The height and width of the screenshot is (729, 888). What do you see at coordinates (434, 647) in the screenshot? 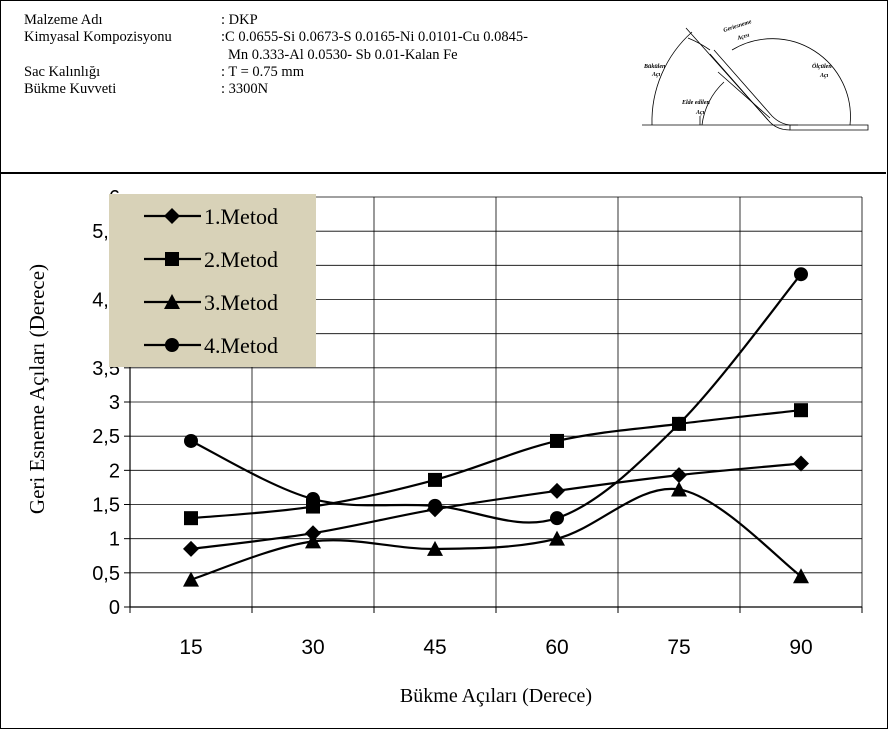
I see `x-tick-label: 45` at bounding box center [434, 647].